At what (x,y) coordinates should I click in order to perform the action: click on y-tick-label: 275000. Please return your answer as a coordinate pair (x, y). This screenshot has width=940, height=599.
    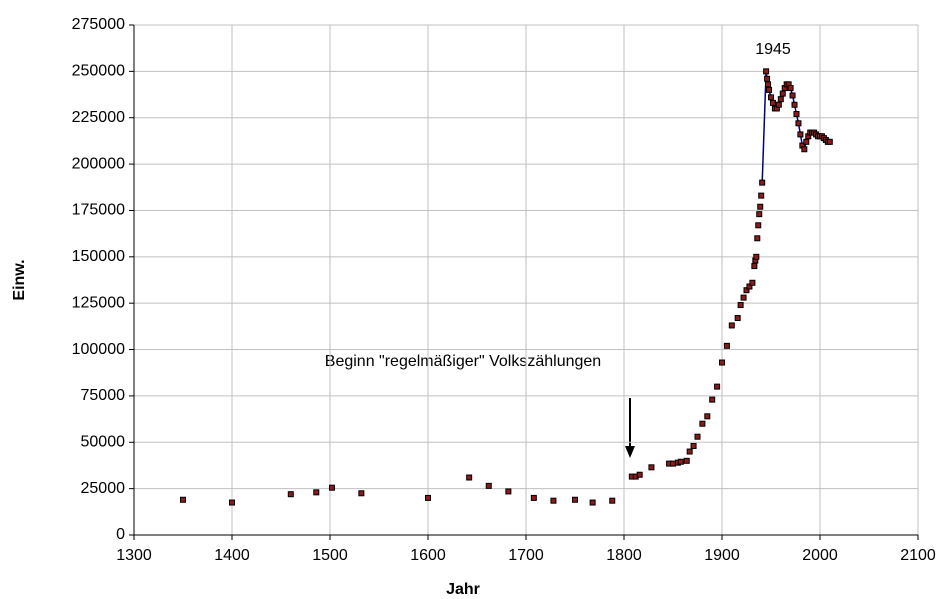
    Looking at the image, I should click on (98, 24).